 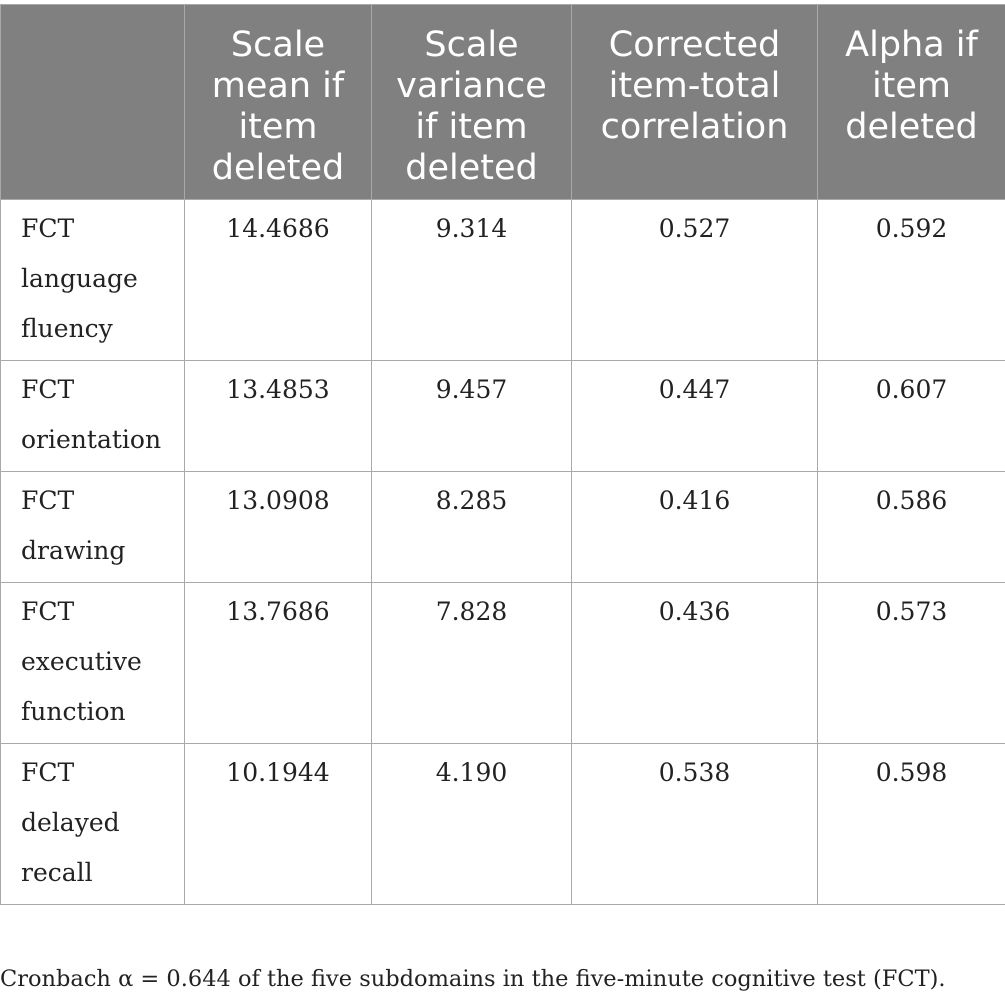 What do you see at coordinates (92, 102) in the screenshot?
I see `header-corner` at bounding box center [92, 102].